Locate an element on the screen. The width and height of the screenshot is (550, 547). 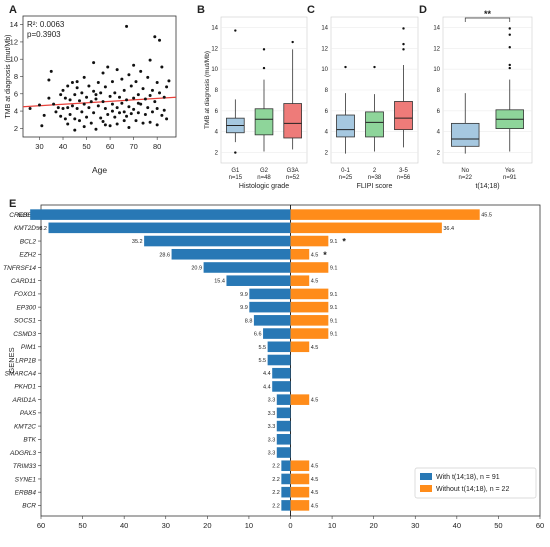
legend is located at coordinates (475, 483).